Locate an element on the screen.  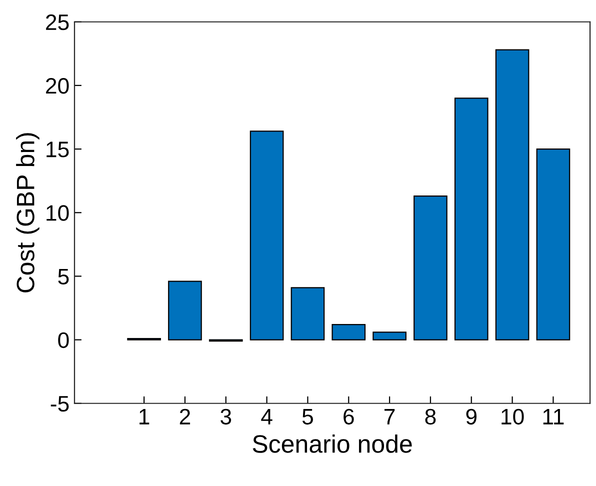
x-tick-label: 11 is located at coordinates (553, 416).